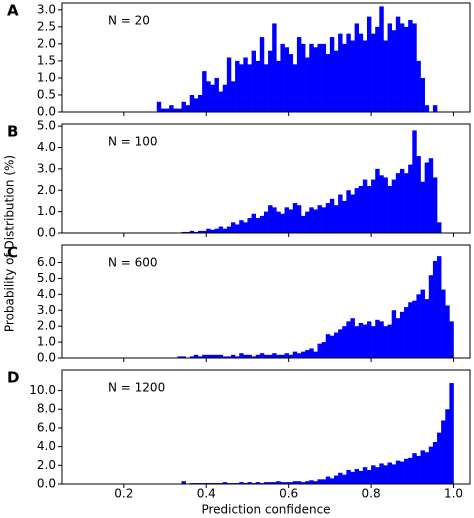 Image resolution: width=474 pixels, height=518 pixels. What do you see at coordinates (46, 9) in the screenshot?
I see `y-tick-label: 3.0` at bounding box center [46, 9].